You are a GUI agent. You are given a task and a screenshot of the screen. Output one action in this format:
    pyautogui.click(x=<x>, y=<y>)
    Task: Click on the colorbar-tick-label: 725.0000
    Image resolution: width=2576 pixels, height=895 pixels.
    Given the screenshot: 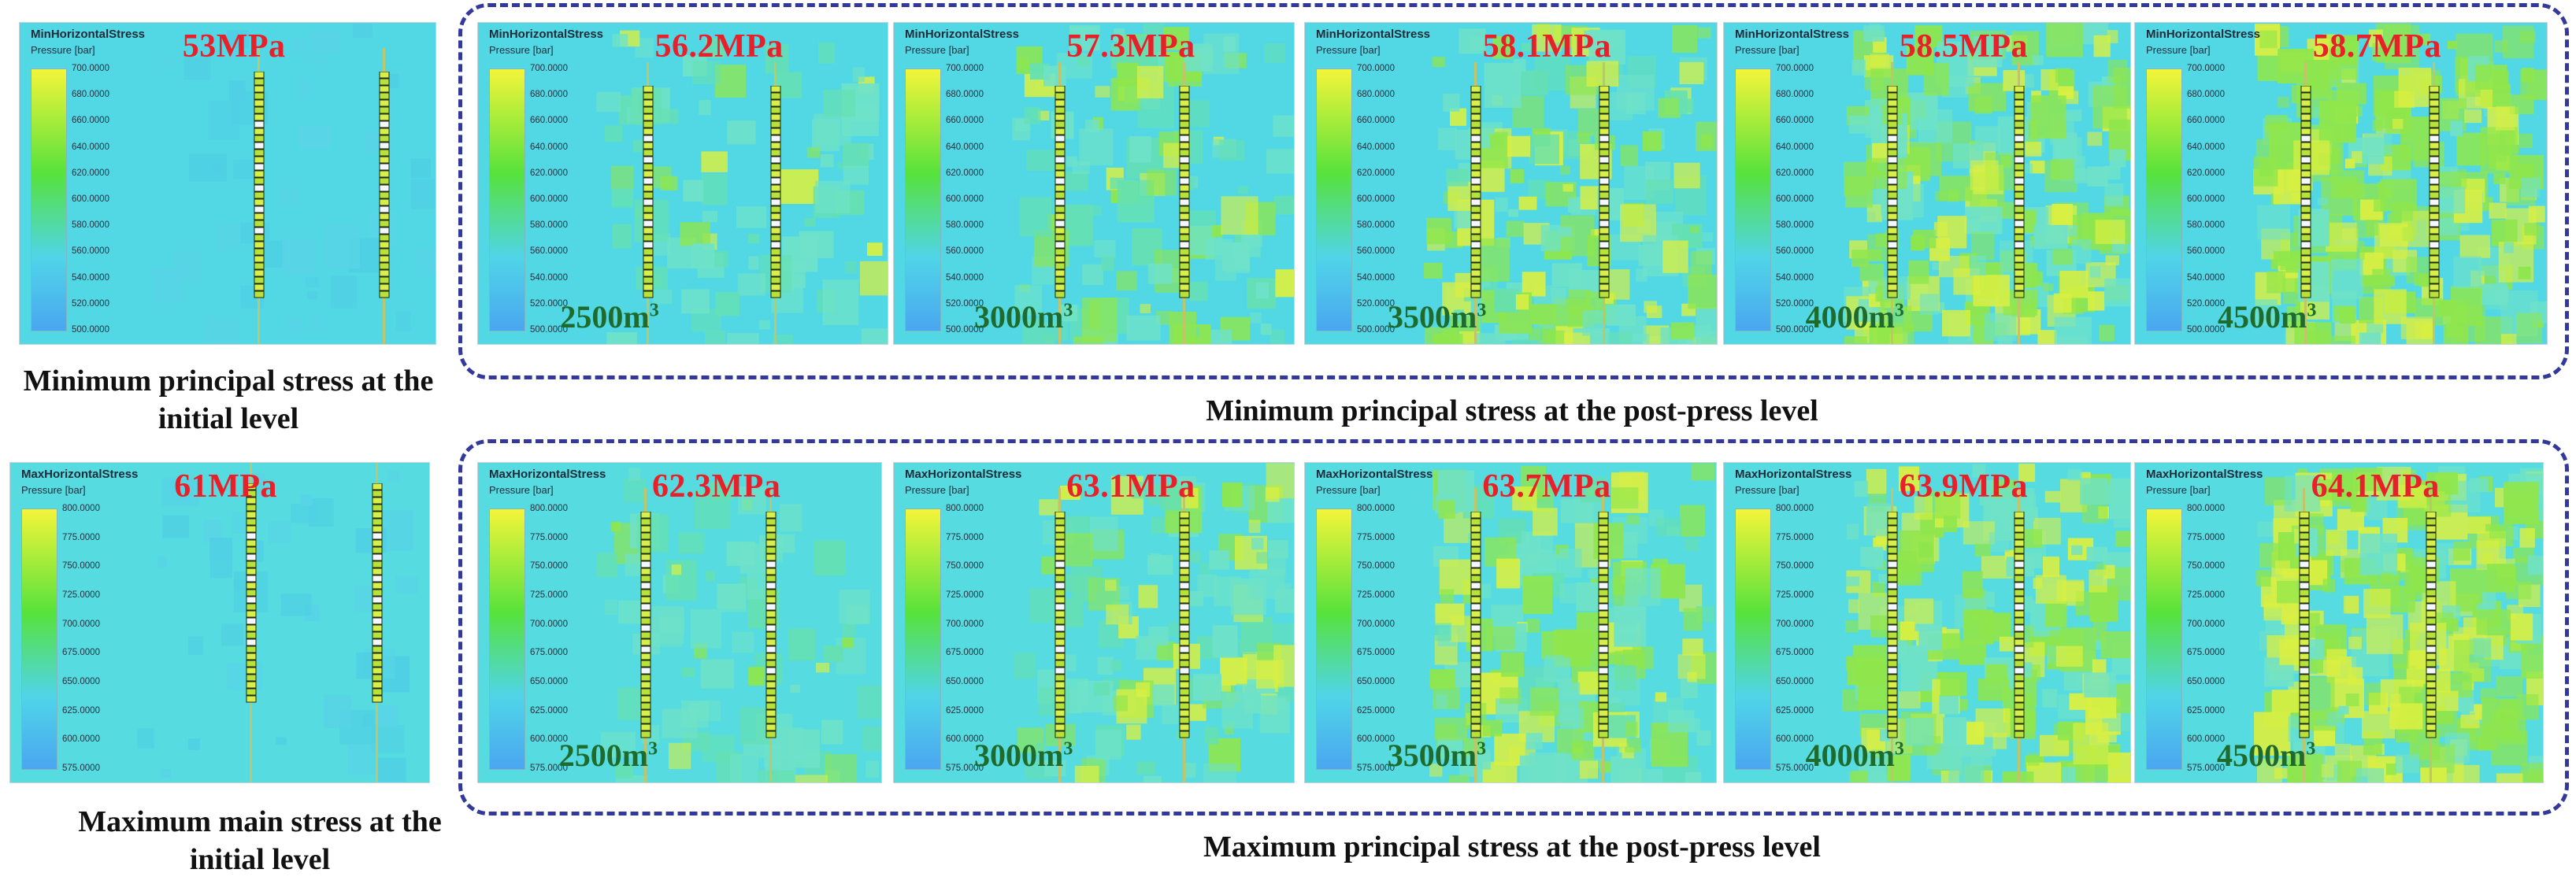 What is the action you would take?
    pyautogui.click(x=549, y=595)
    